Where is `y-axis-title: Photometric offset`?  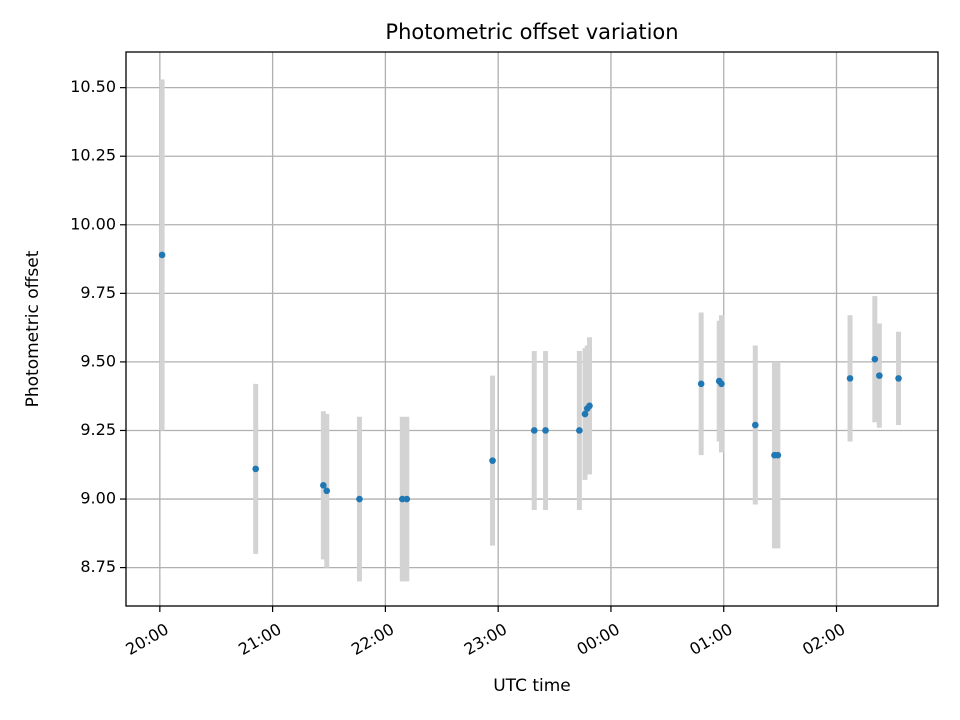 y-axis-title: Photometric offset is located at coordinates (33, 328).